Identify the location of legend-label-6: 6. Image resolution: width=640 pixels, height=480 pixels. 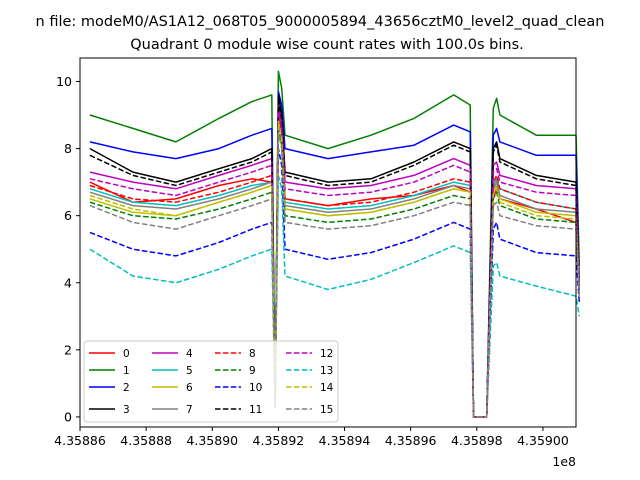
(189, 388).